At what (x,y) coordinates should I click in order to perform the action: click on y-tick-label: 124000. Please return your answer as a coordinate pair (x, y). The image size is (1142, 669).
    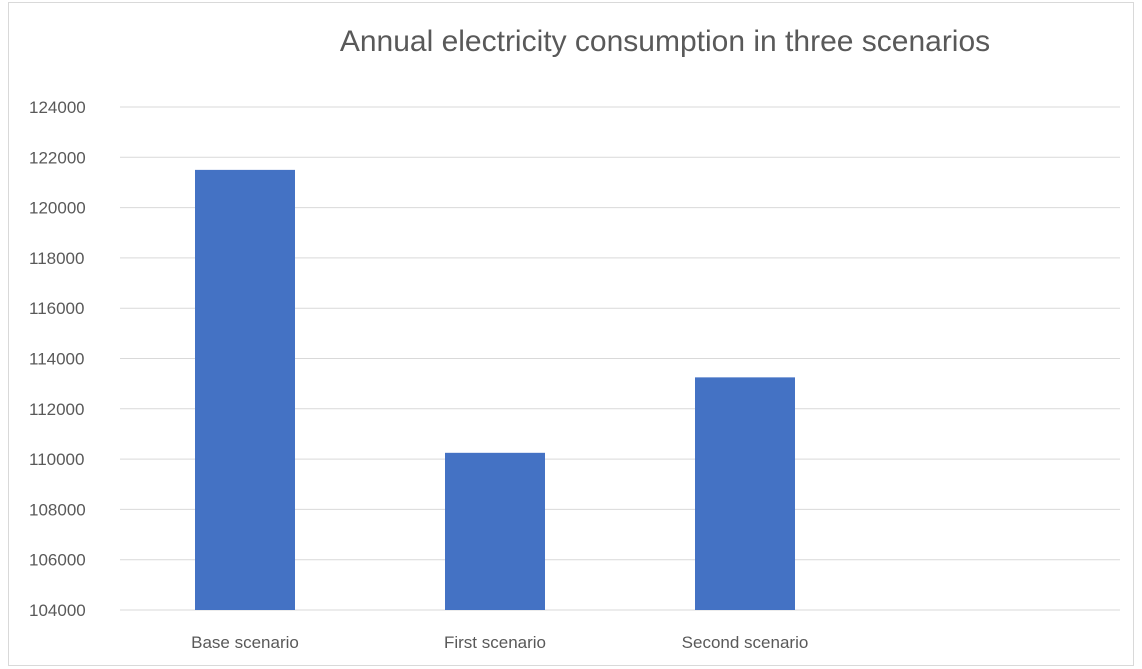
    Looking at the image, I should click on (57, 107).